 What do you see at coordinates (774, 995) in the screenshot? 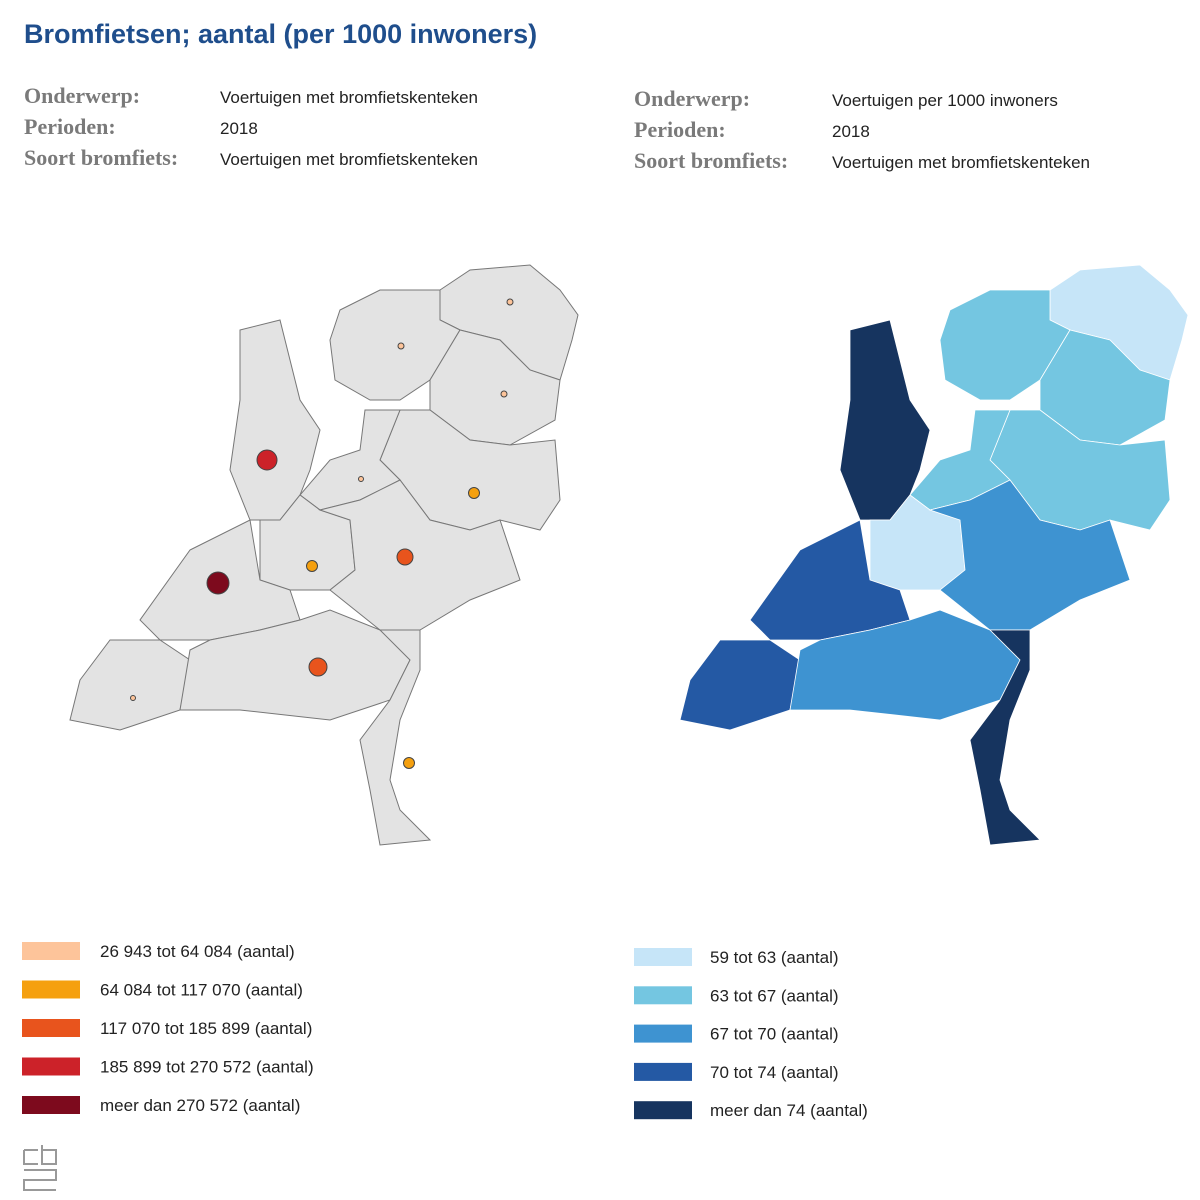
I see `legend-label: 63 tot 67 (aantal)` at bounding box center [774, 995].